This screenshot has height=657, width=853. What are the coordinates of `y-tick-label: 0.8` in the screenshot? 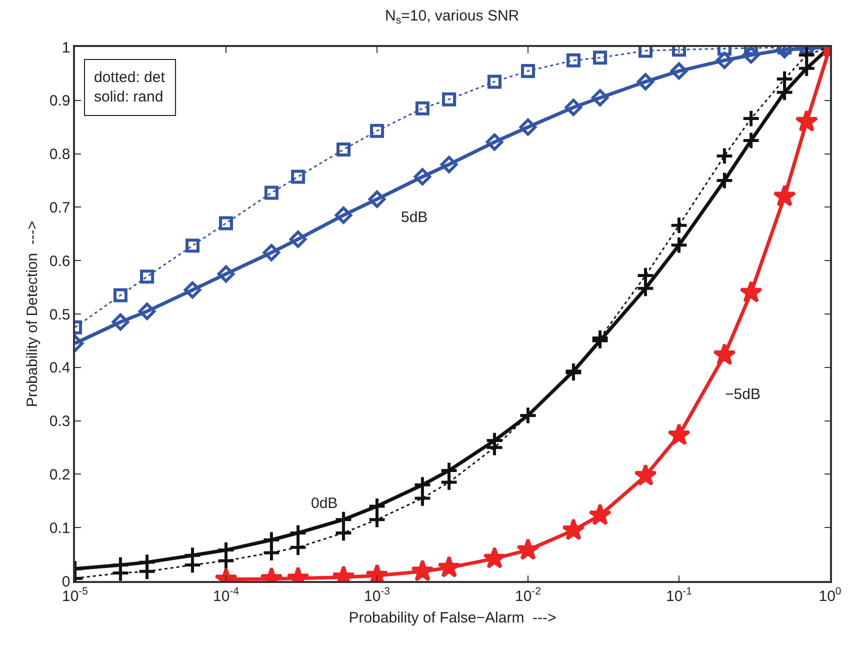 It's located at (59, 155).